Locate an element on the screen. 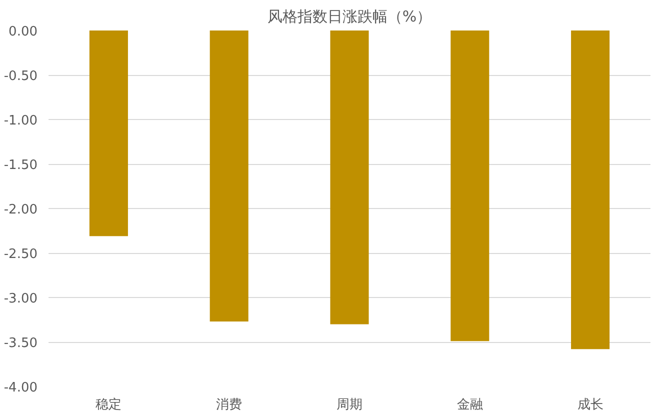 The image size is (667, 417). x-tick-label: 稳定 is located at coordinates (109, 405).